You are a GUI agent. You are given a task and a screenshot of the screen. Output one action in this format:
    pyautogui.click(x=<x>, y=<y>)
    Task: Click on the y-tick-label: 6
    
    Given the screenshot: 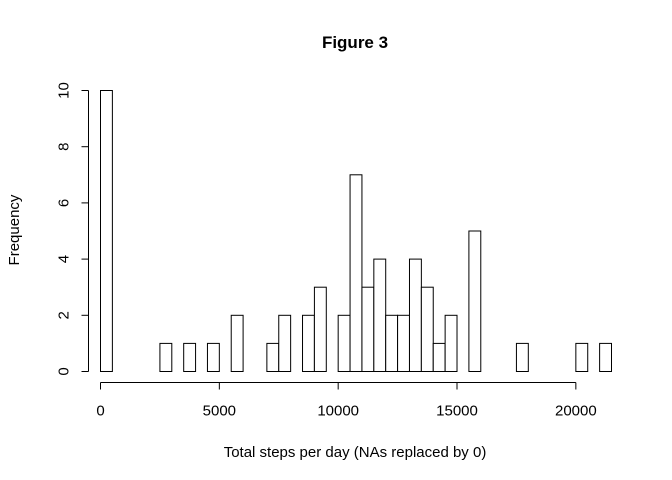 What is the action you would take?
    pyautogui.click(x=64, y=203)
    